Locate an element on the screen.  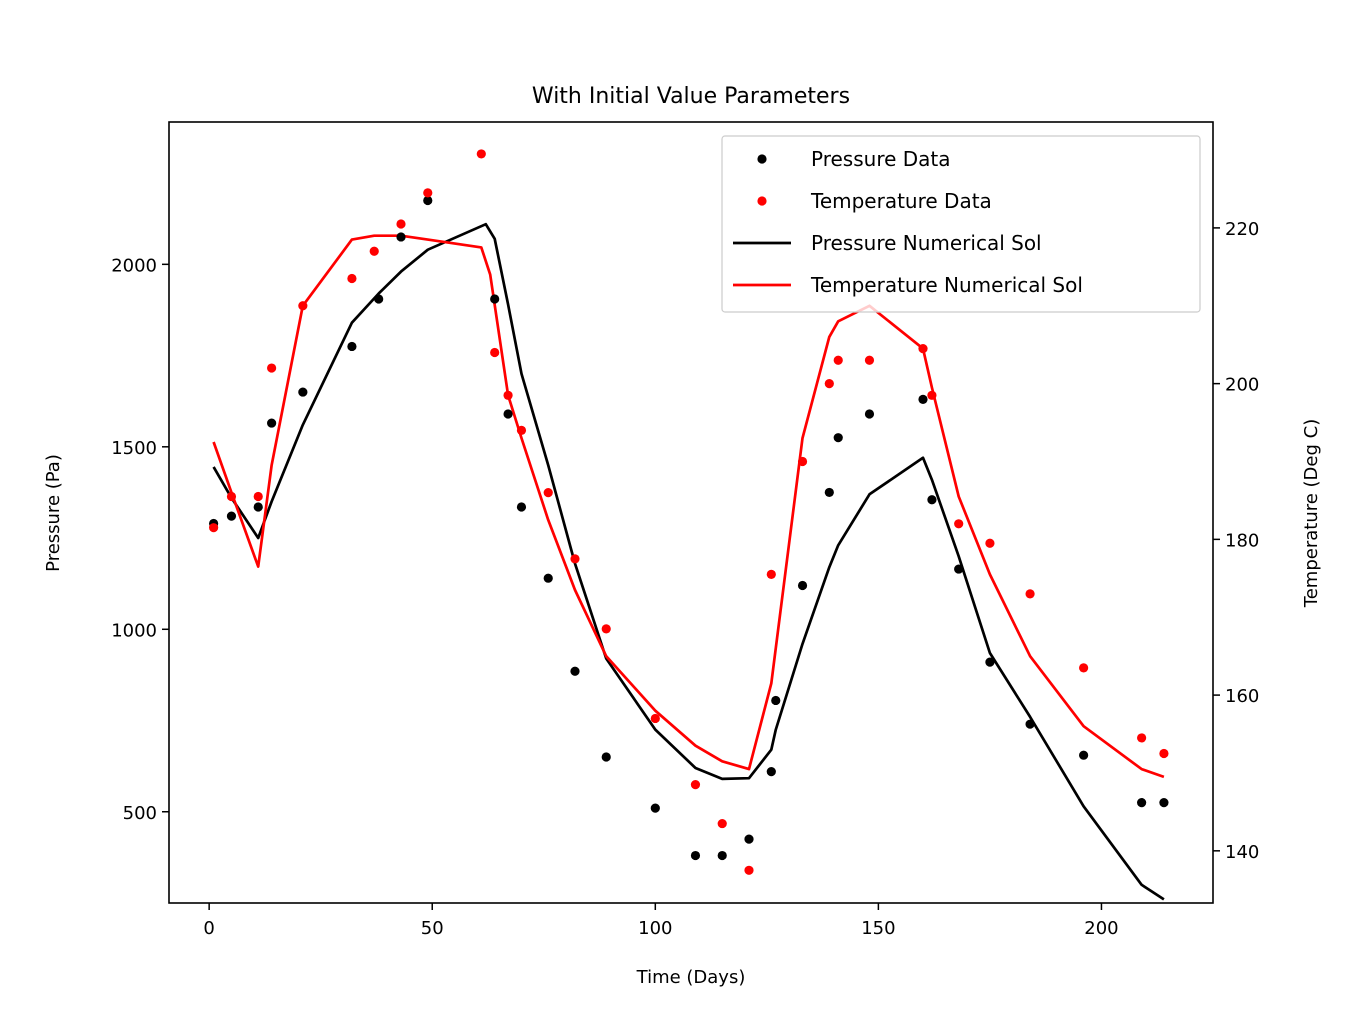
y2-tick-label: 140 is located at coordinates (1242, 852).